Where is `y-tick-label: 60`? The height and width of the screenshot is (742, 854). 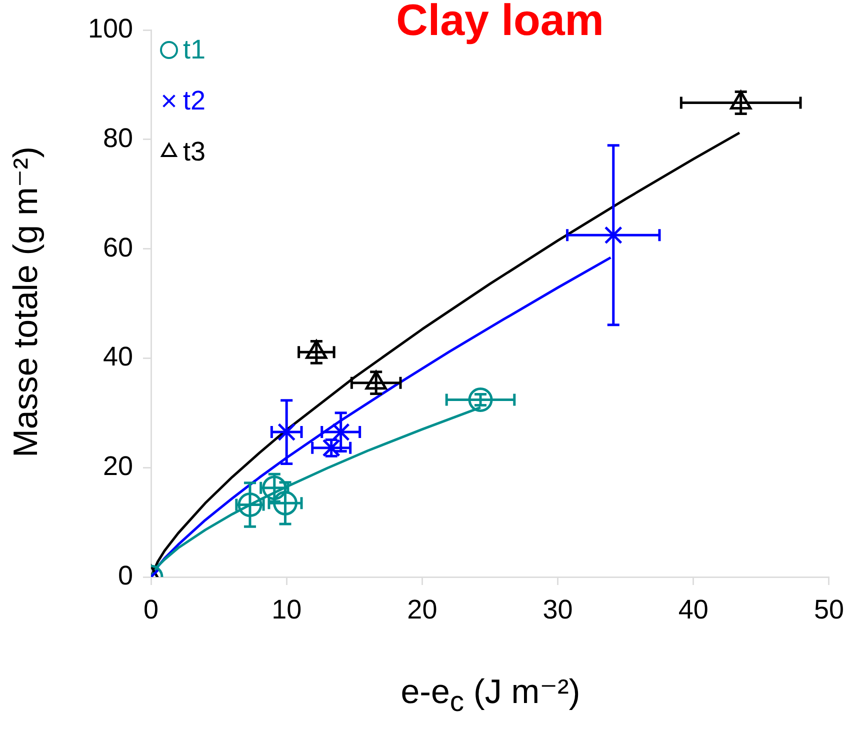
y-tick-label: 60 is located at coordinates (117, 247).